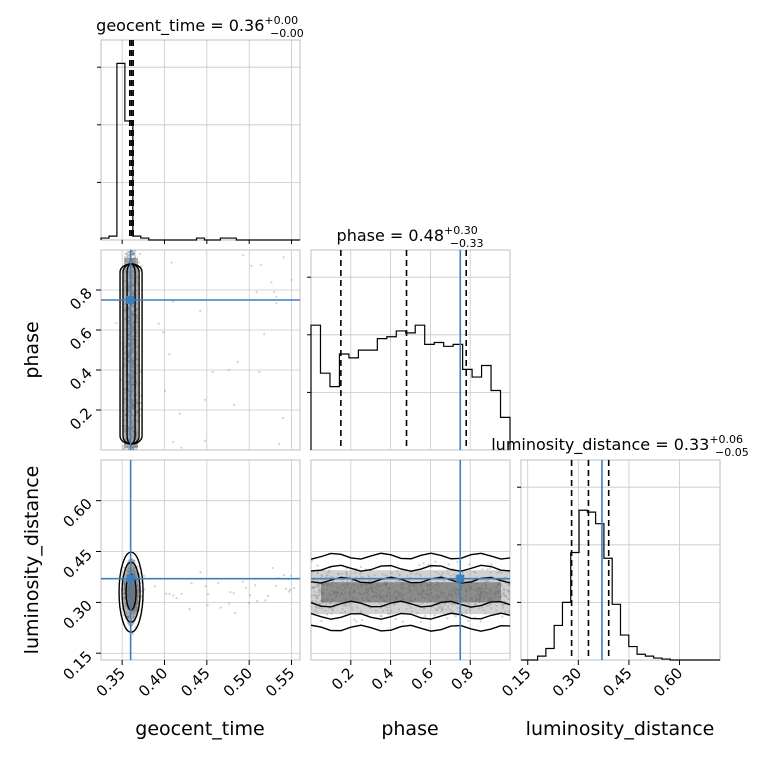 This screenshot has width=760, height=760. What do you see at coordinates (410, 568) in the screenshot?
I see `contour-line` at bounding box center [410, 568].